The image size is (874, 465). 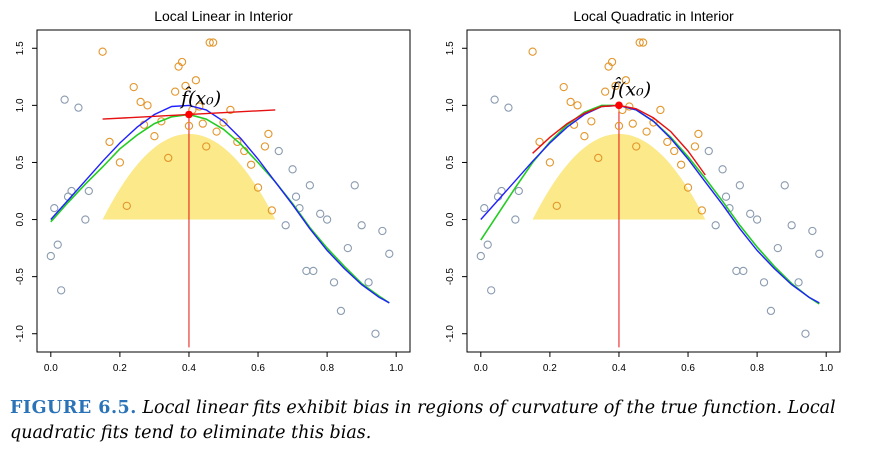 I want to click on x-tick-label: 0.4, so click(x=619, y=368).